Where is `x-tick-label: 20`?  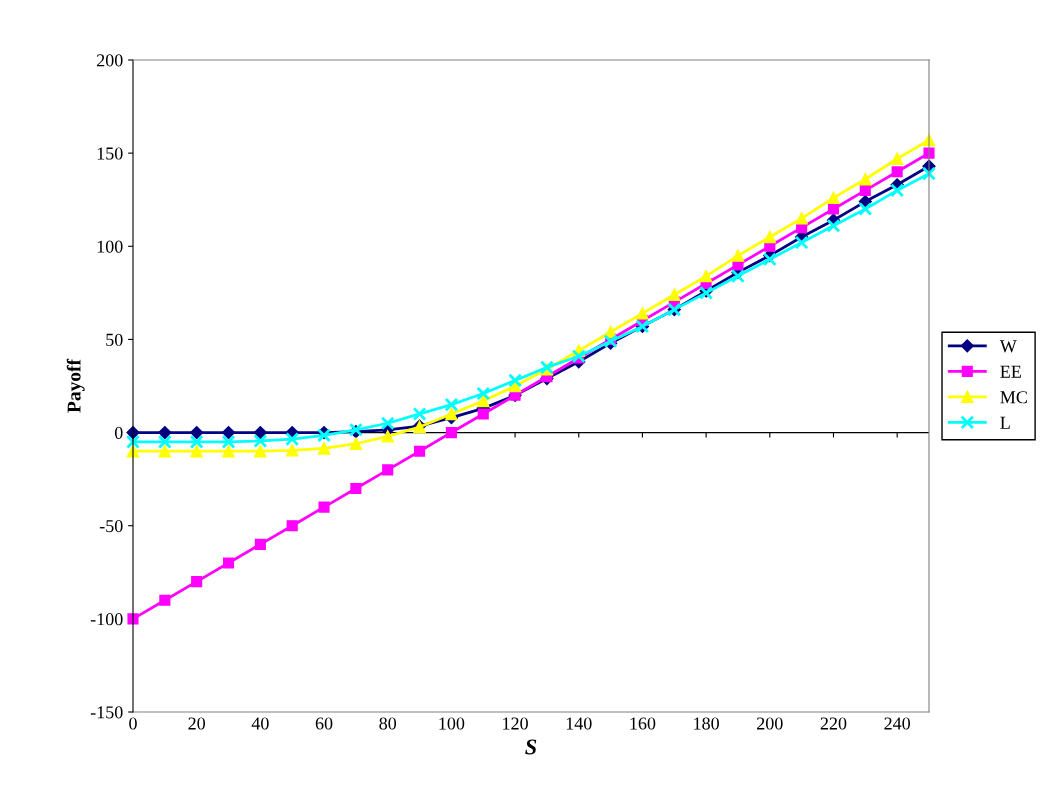 x-tick-label: 20 is located at coordinates (197, 723).